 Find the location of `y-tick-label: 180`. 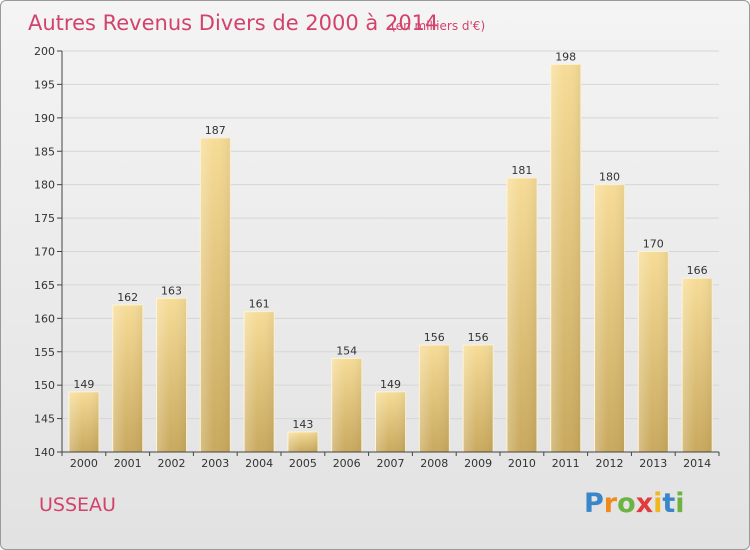

y-tick-label: 180 is located at coordinates (44, 185).